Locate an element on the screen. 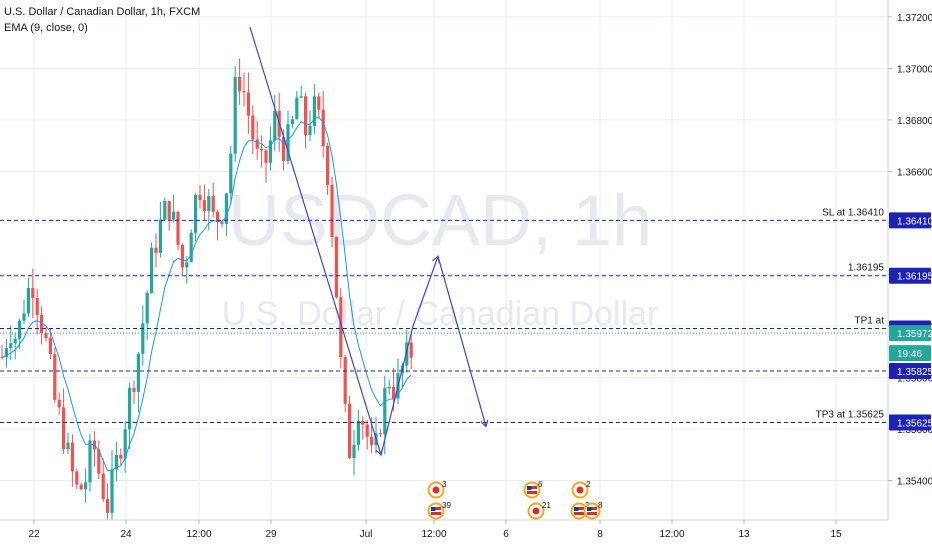  level-label: TP3 at 1.35625 is located at coordinates (850, 415).